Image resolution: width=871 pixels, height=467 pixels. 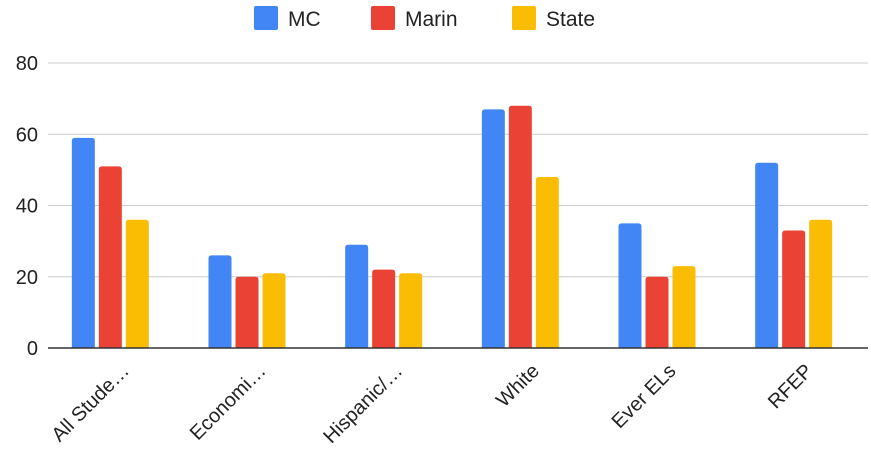 I want to click on y-tick-label-40: 40, so click(x=27, y=207).